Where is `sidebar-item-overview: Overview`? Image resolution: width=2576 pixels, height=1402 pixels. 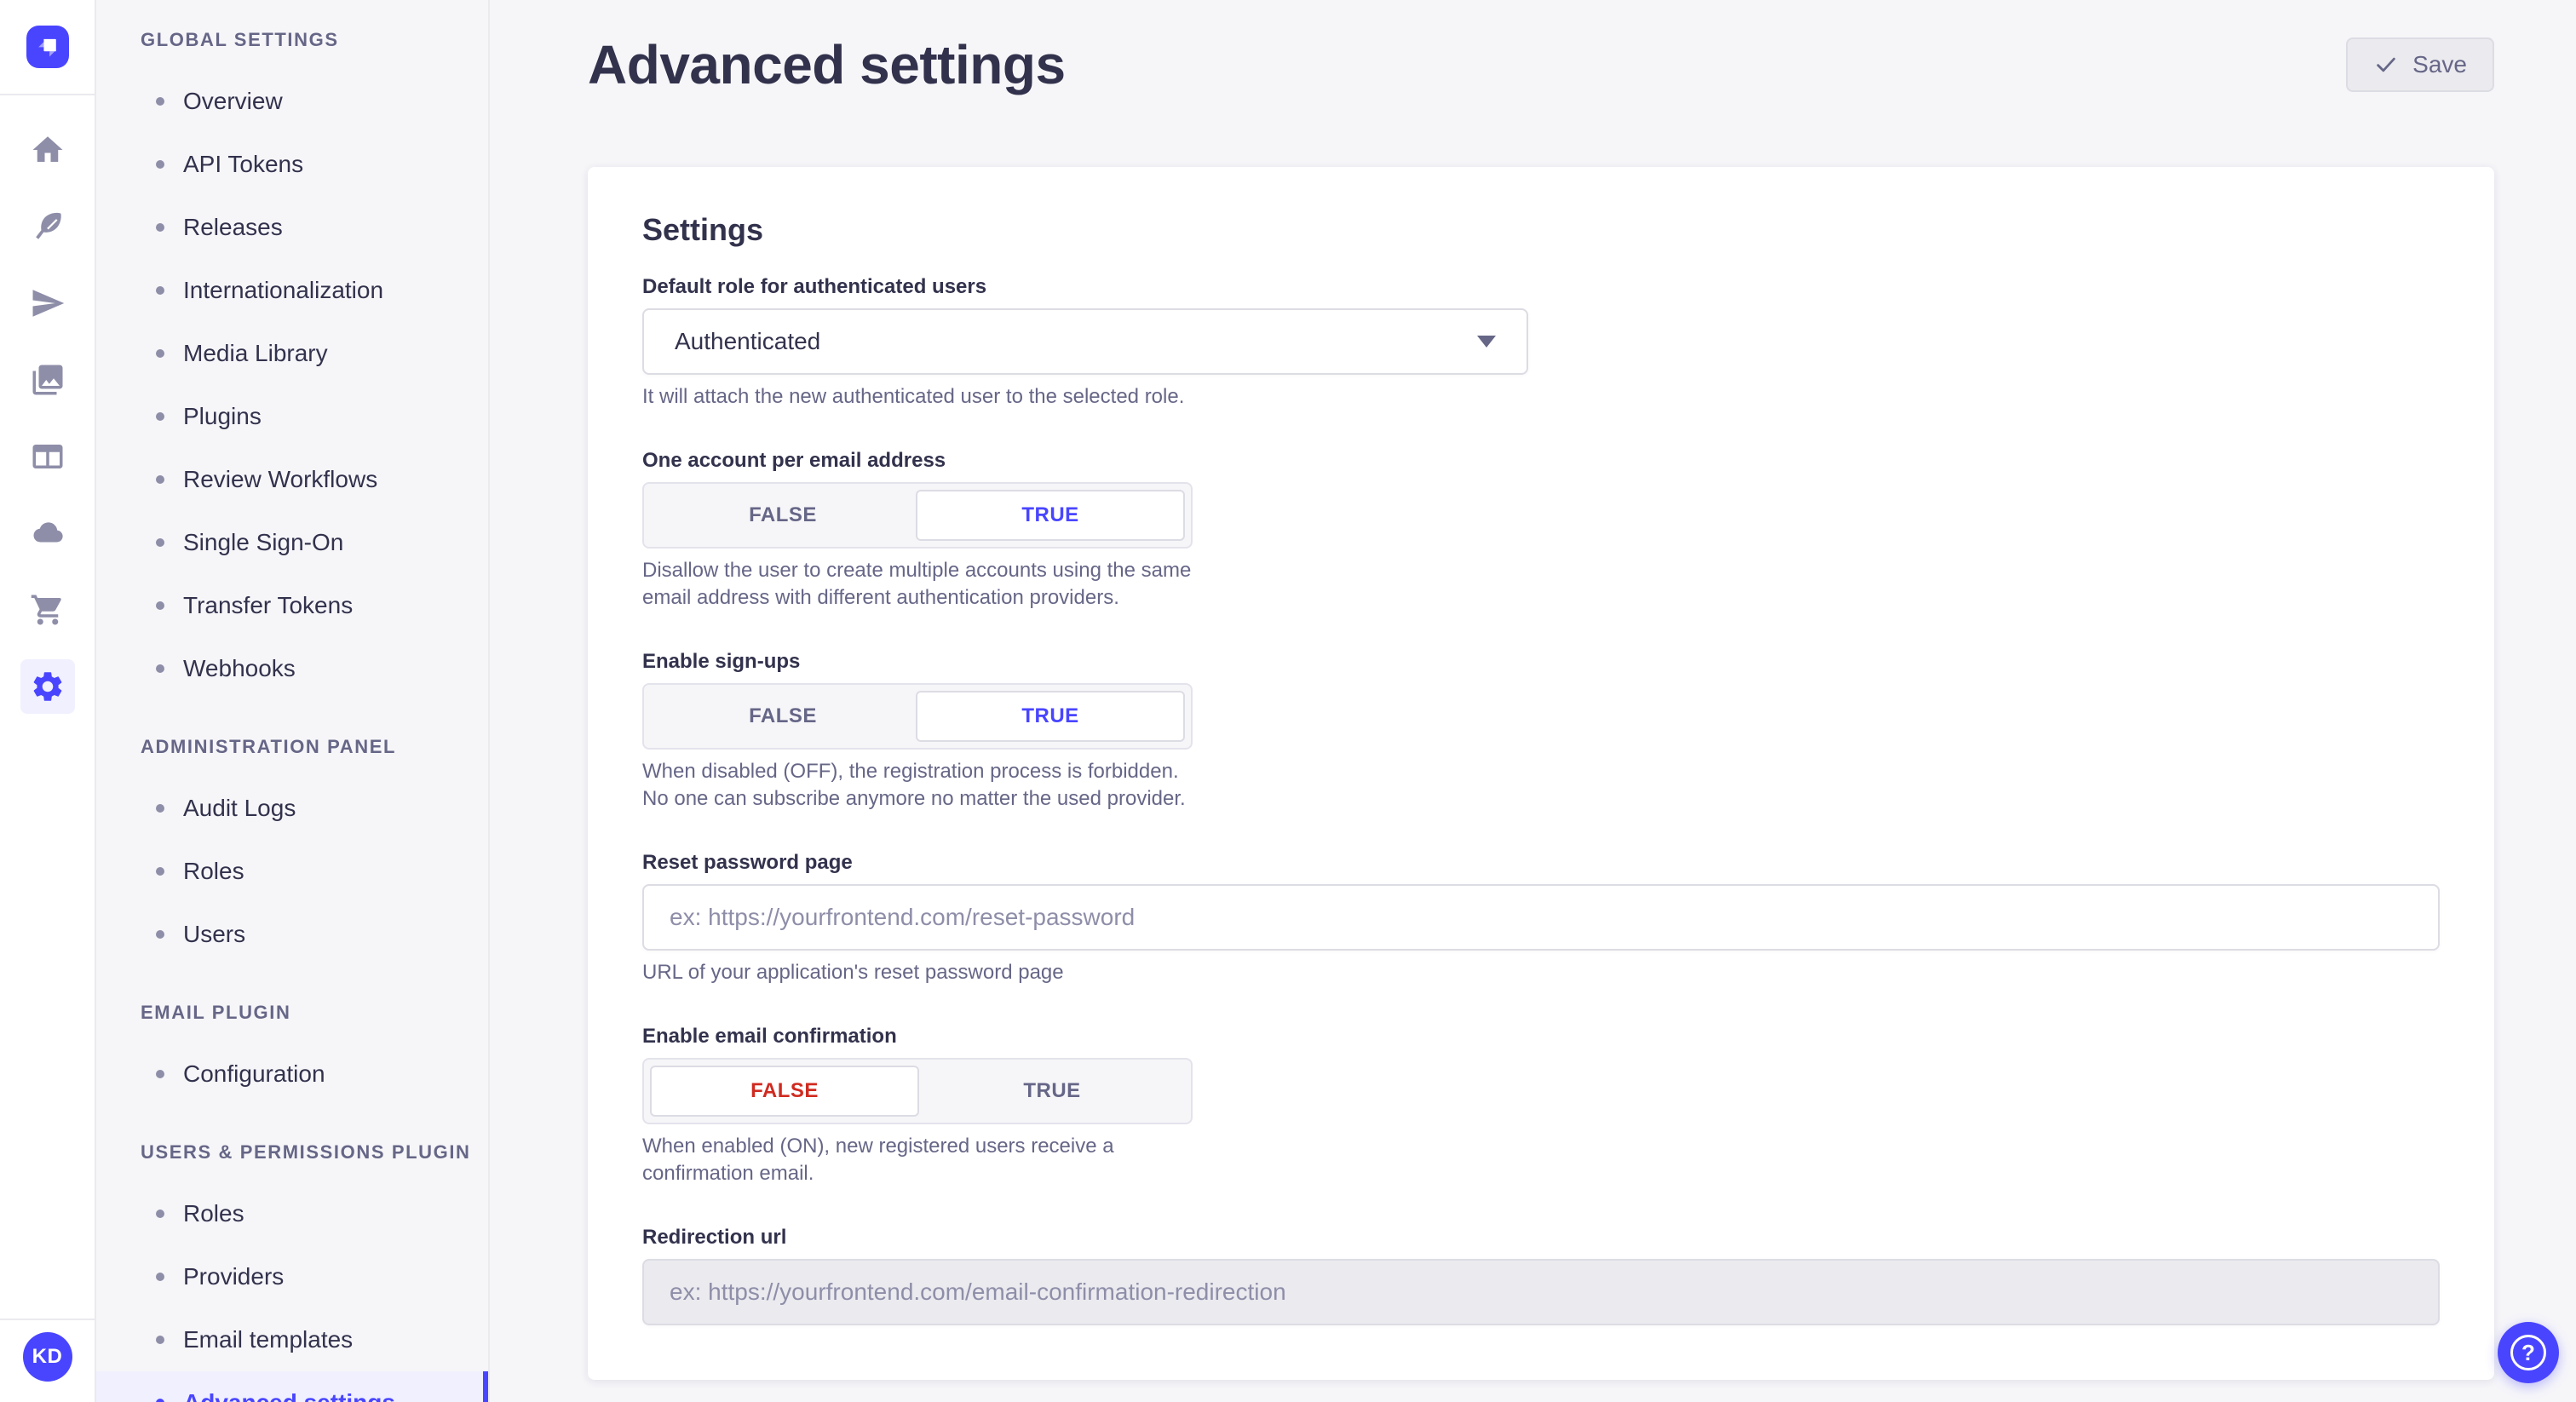 sidebar-item-overview: Overview is located at coordinates (292, 101).